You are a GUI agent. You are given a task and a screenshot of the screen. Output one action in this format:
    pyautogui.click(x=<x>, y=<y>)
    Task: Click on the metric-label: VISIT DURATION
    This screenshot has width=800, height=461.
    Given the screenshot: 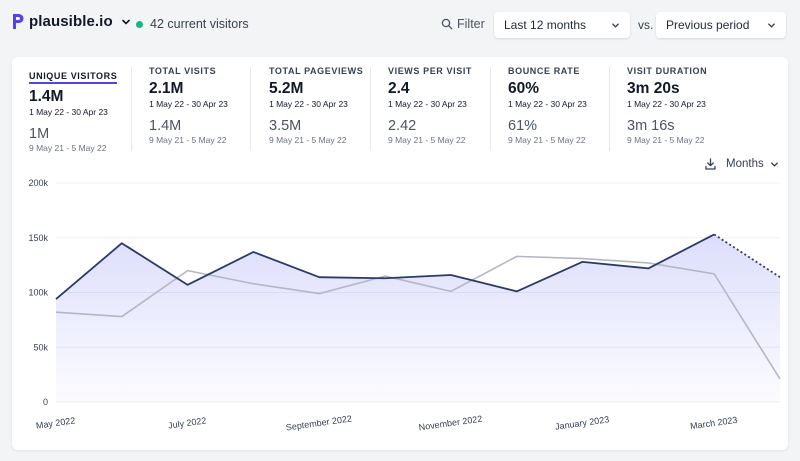 What is the action you would take?
    pyautogui.click(x=667, y=71)
    